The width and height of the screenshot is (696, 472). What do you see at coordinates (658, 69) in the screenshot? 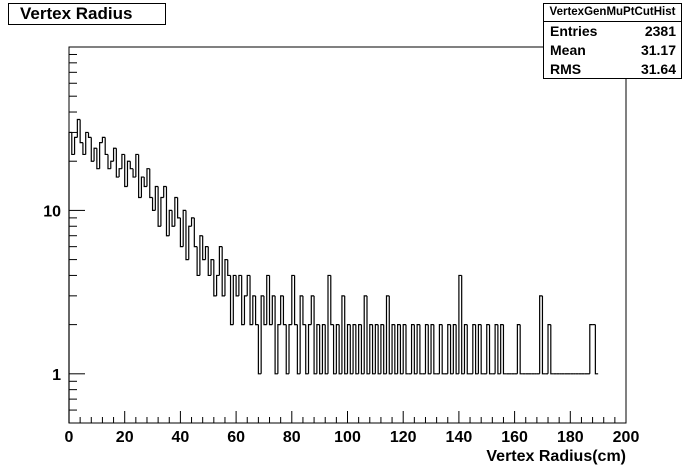
I see `stats-value: 31.64` at bounding box center [658, 69].